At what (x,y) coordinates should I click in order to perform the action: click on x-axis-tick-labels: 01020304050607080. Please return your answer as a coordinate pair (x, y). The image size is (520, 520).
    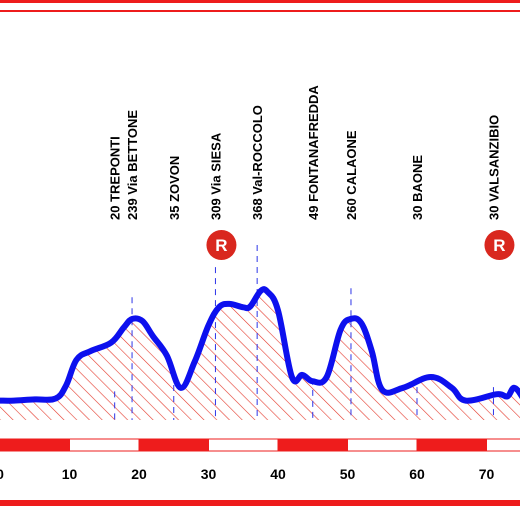
    Looking at the image, I should click on (247, 474).